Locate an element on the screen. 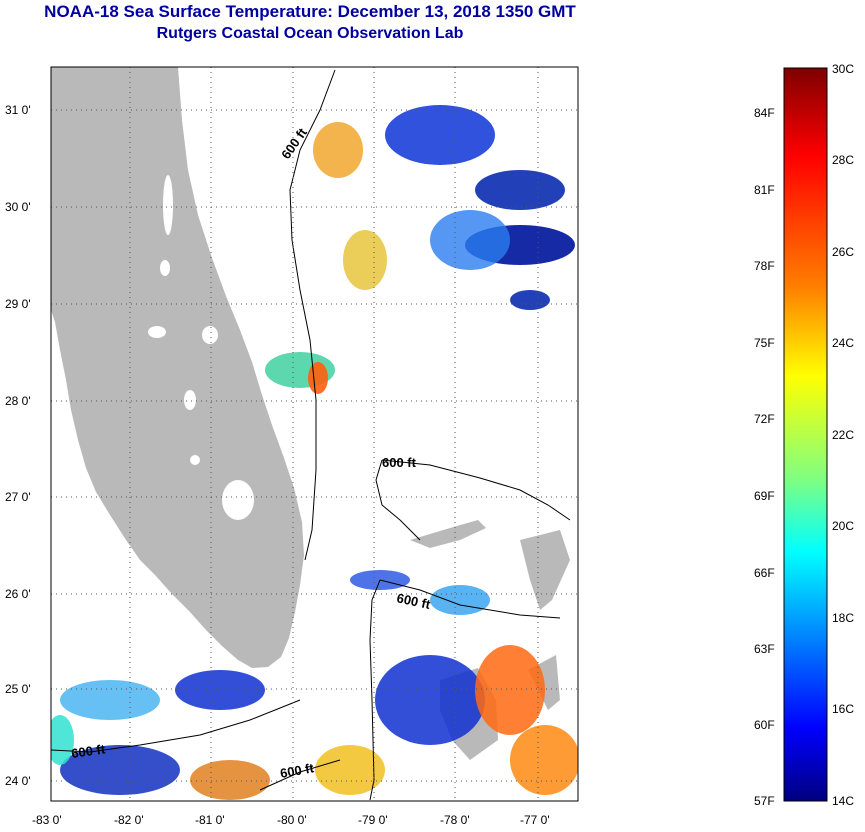  colorbar is located at coordinates (805, 434).